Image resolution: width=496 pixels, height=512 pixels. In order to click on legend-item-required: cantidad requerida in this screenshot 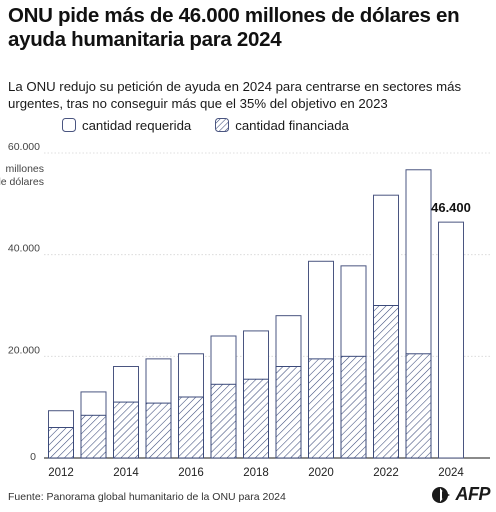, I will do `click(126, 125)`.